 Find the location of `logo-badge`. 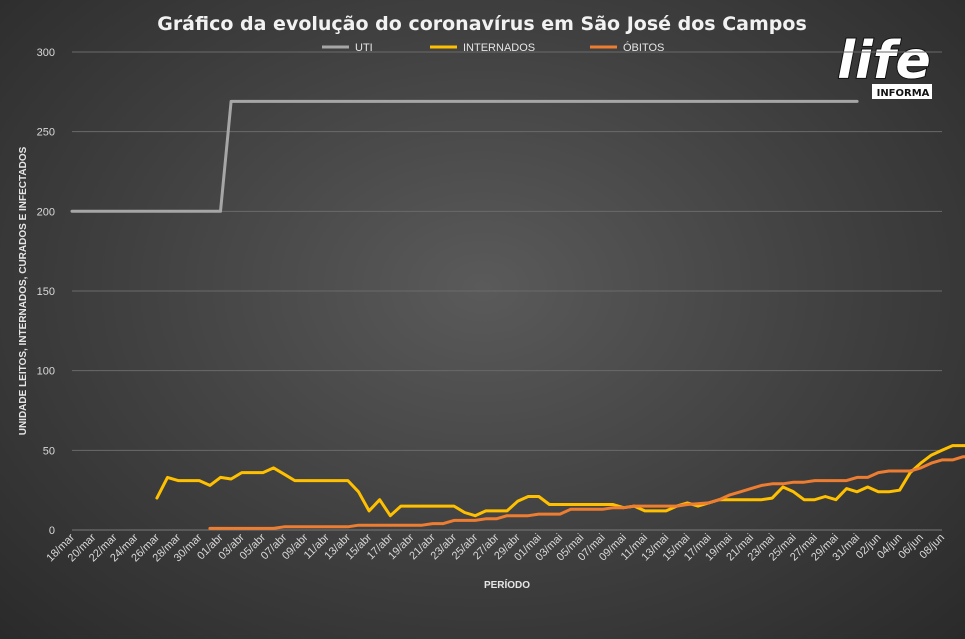

logo-badge is located at coordinates (902, 91).